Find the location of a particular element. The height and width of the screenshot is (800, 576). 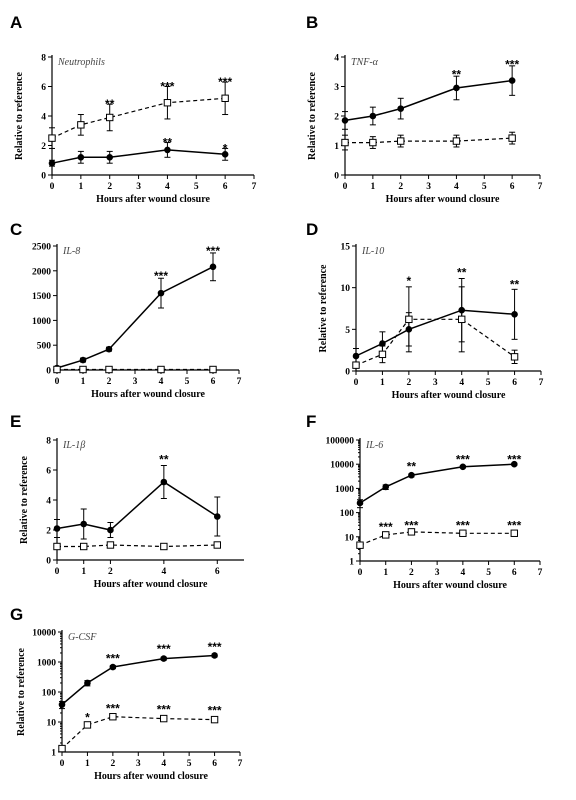

y-tick-label: 8 is located at coordinates (48, 442).